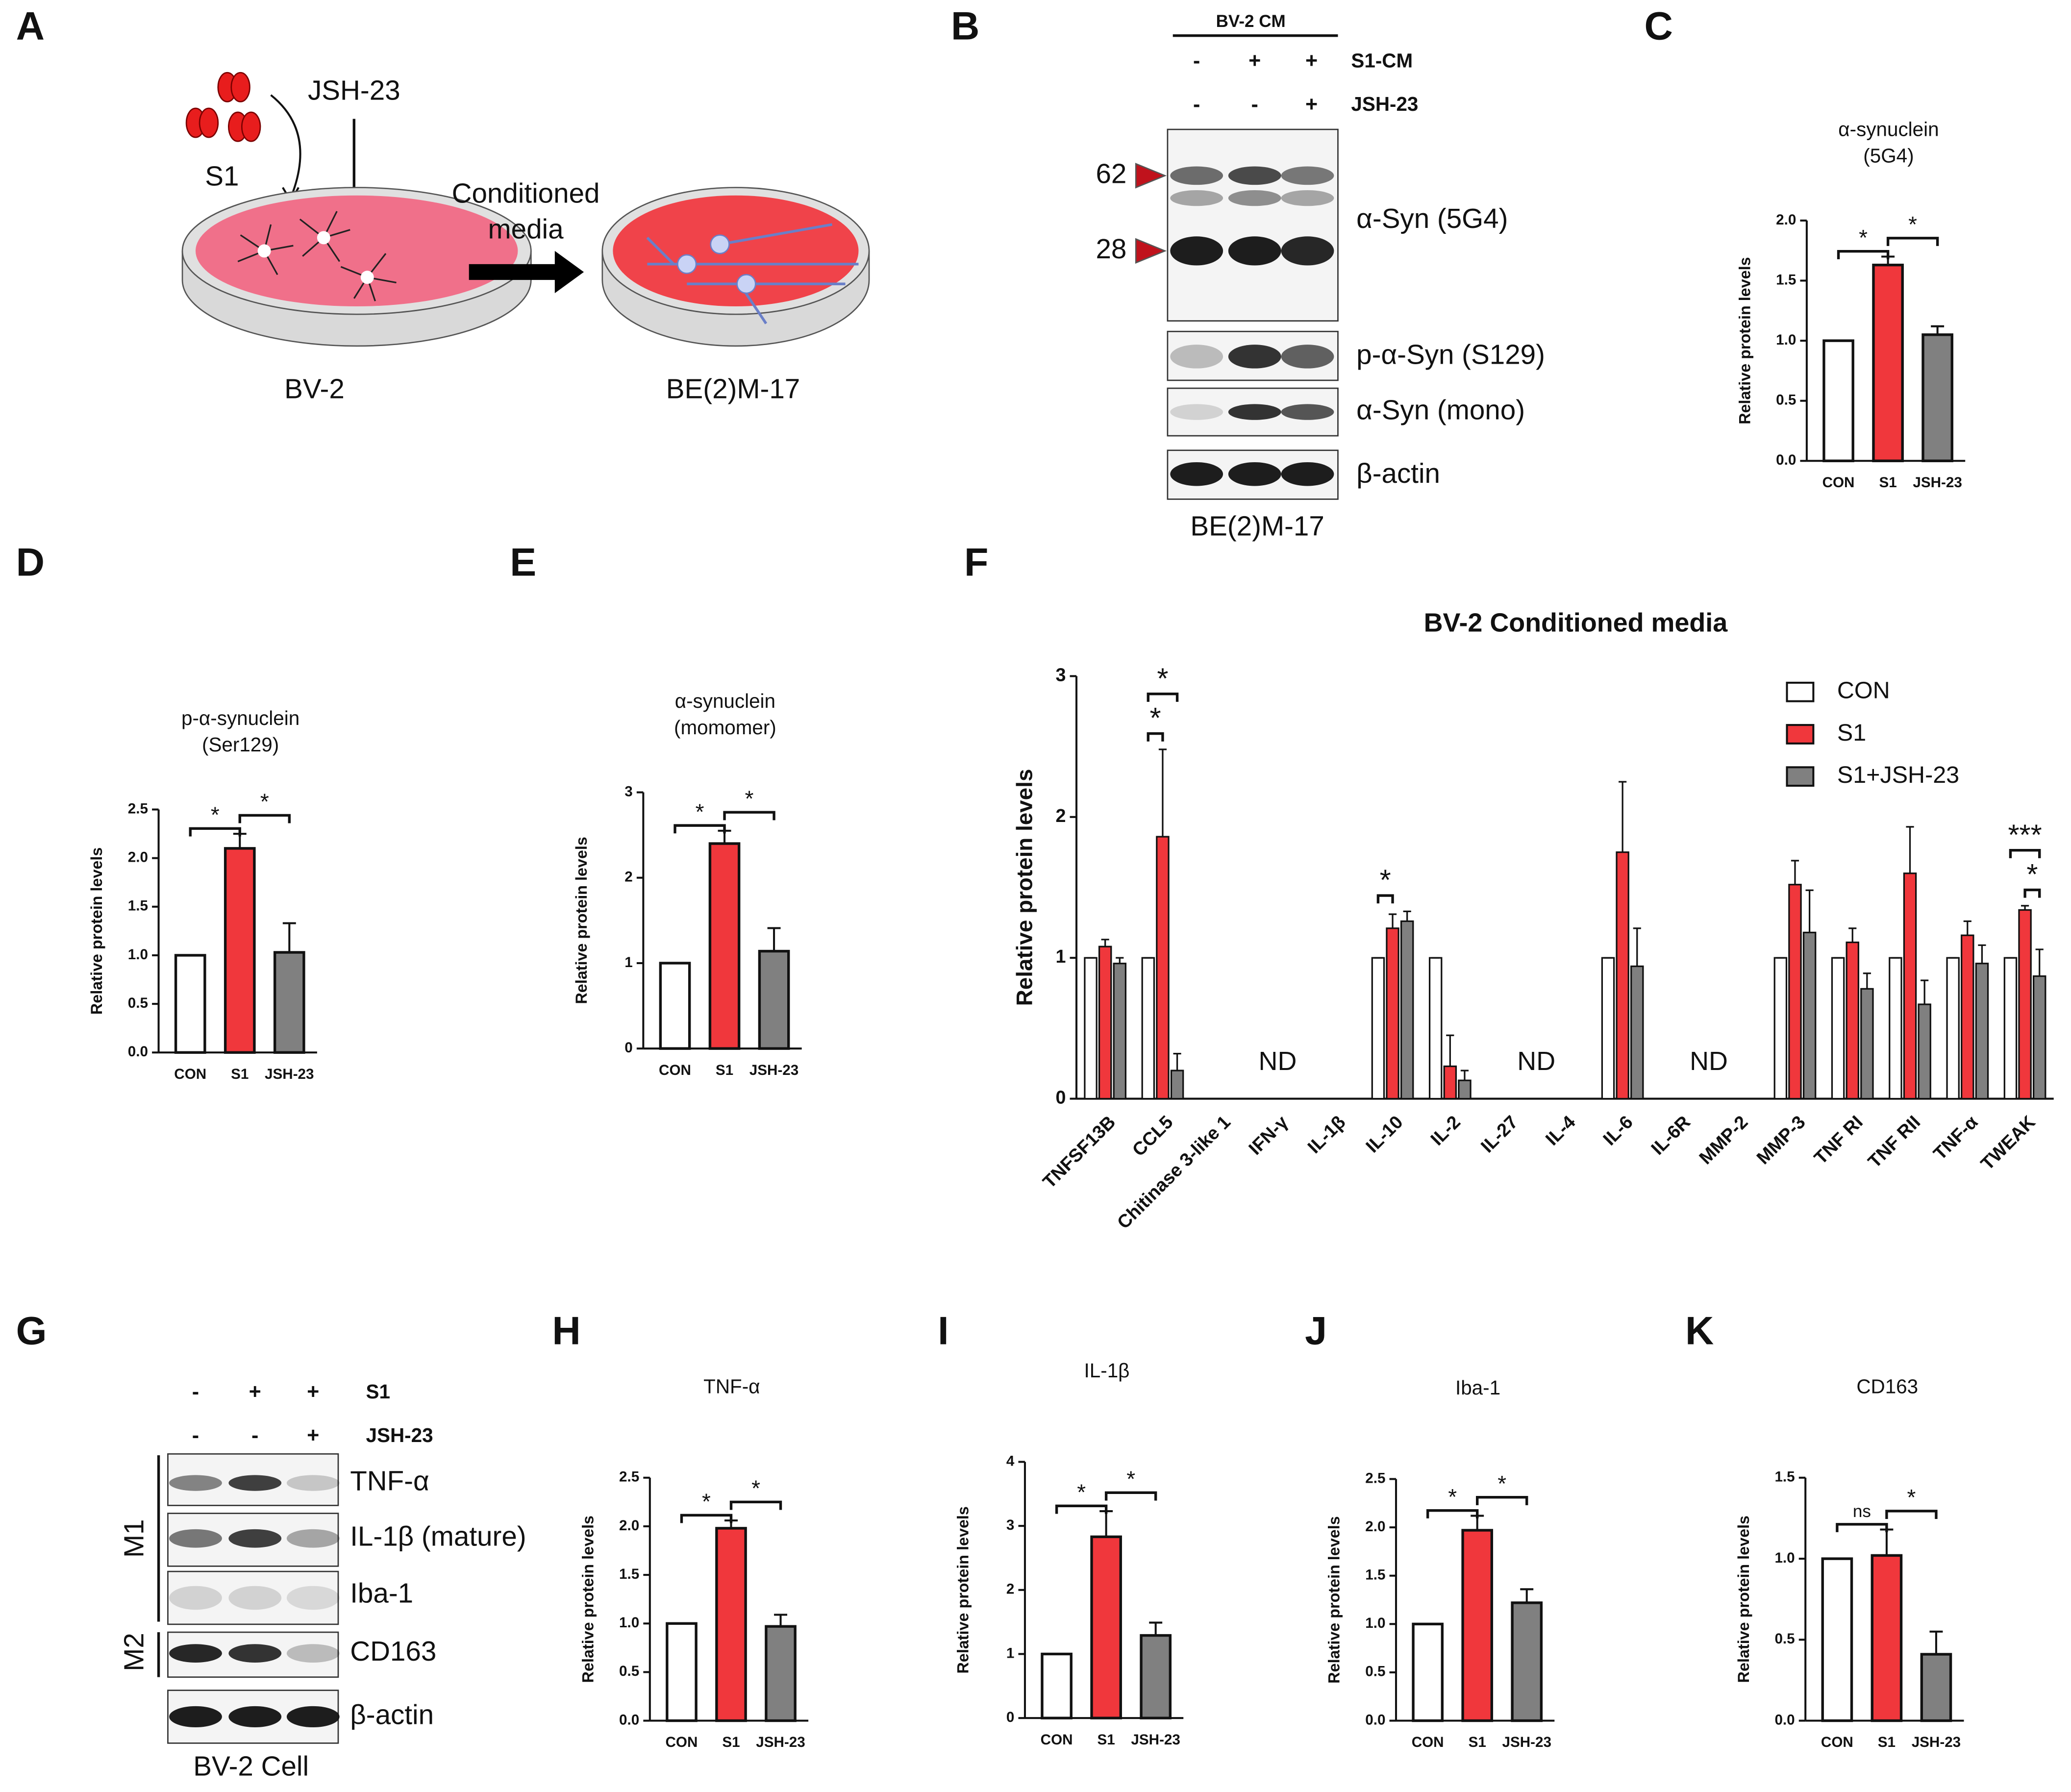  What do you see at coordinates (1477, 1387) in the screenshot?
I see `chart-title: Iba-1` at bounding box center [1477, 1387].